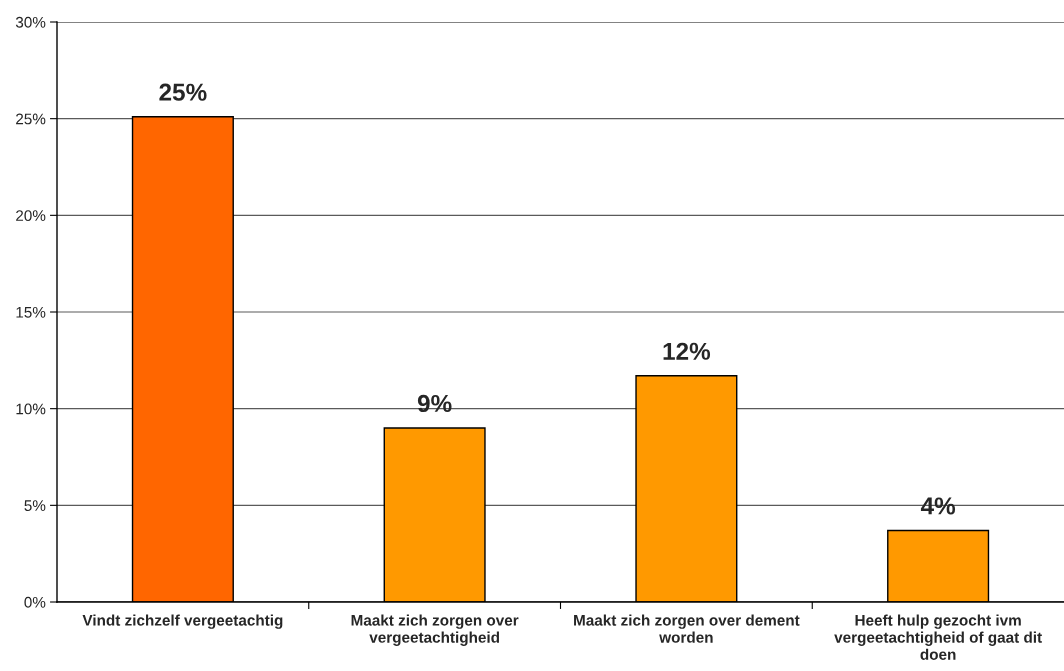 This screenshot has width=1064, height=671. What do you see at coordinates (687, 628) in the screenshot?
I see `x-tick-label: Maakt zich zorgen over dement worden` at bounding box center [687, 628].